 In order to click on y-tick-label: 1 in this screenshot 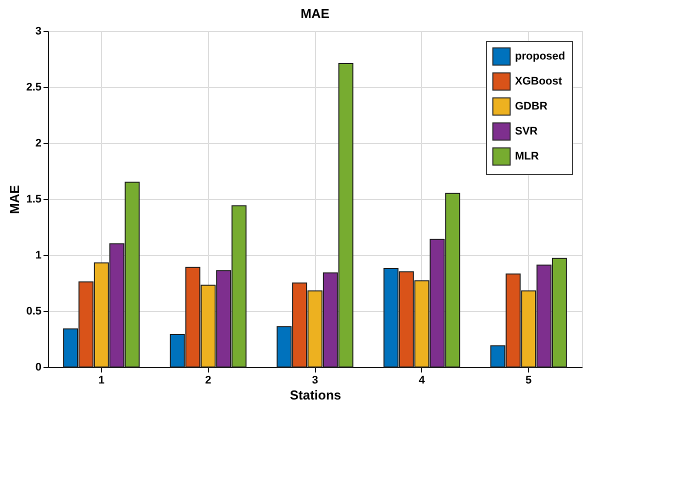, I will do `click(38, 256)`.